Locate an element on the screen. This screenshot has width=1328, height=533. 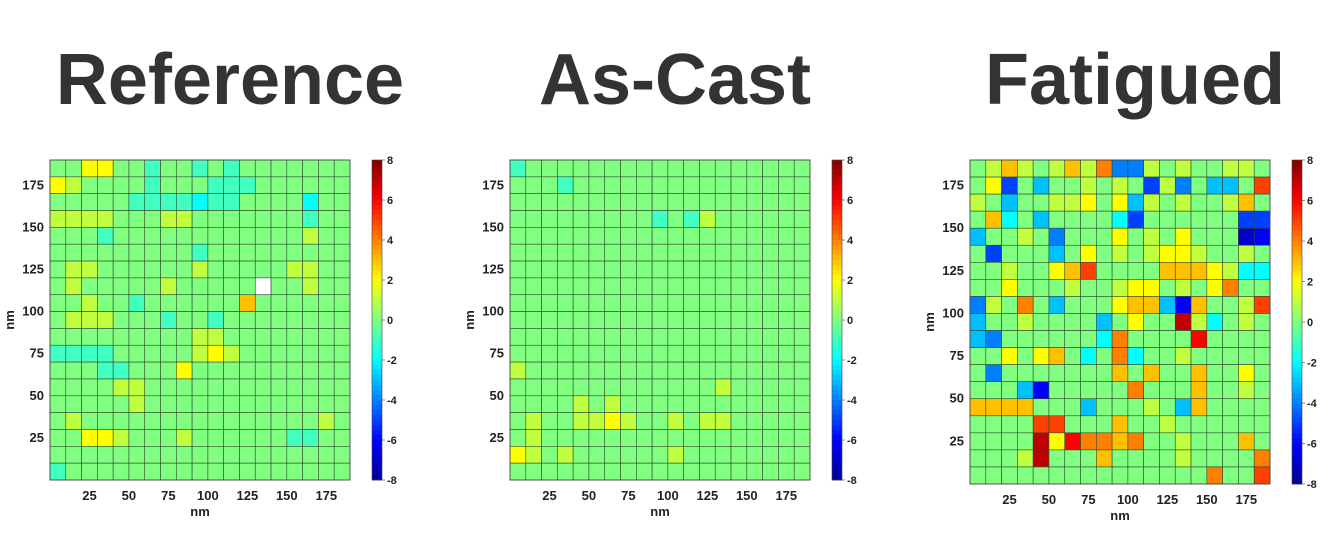
colorbar-tick-label: 2 is located at coordinates (1310, 283).